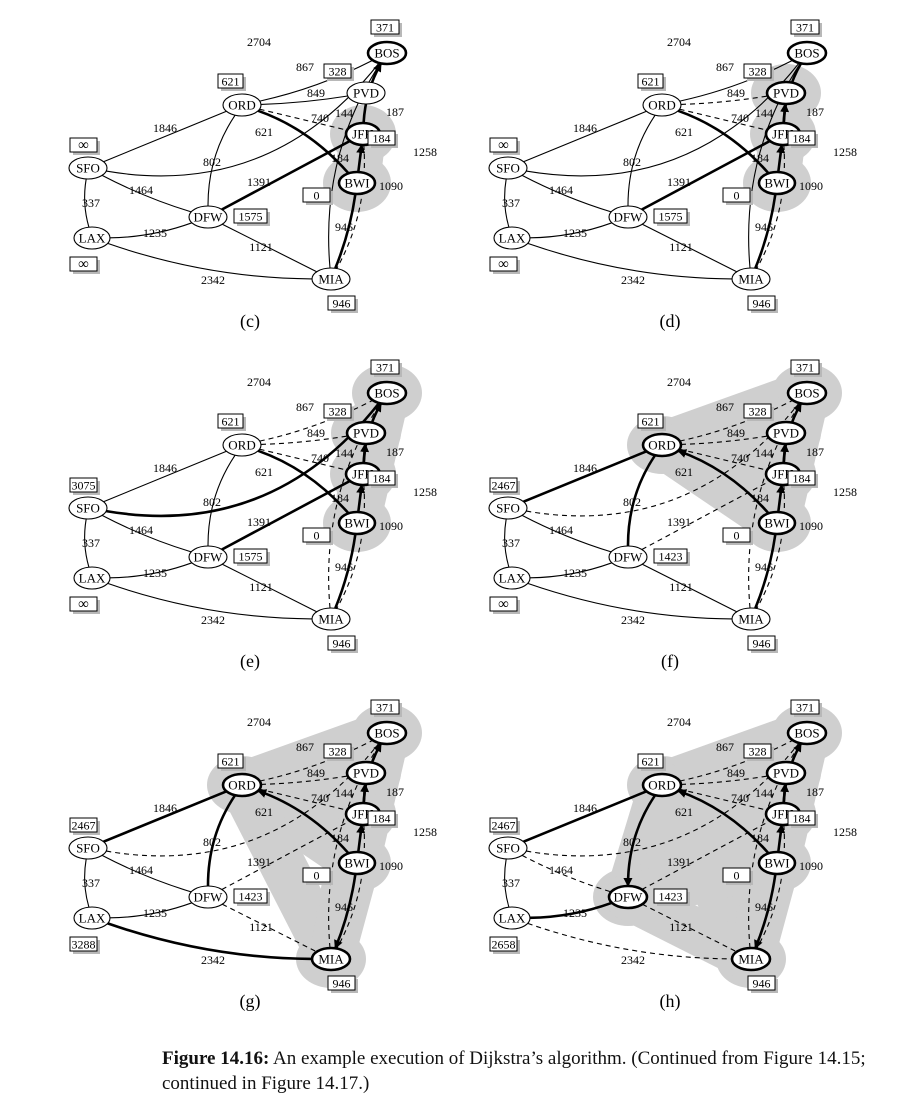 The width and height of the screenshot is (900, 1115). Describe the element at coordinates (425, 152) in the screenshot. I see `edge-weight-label: 1258` at that location.